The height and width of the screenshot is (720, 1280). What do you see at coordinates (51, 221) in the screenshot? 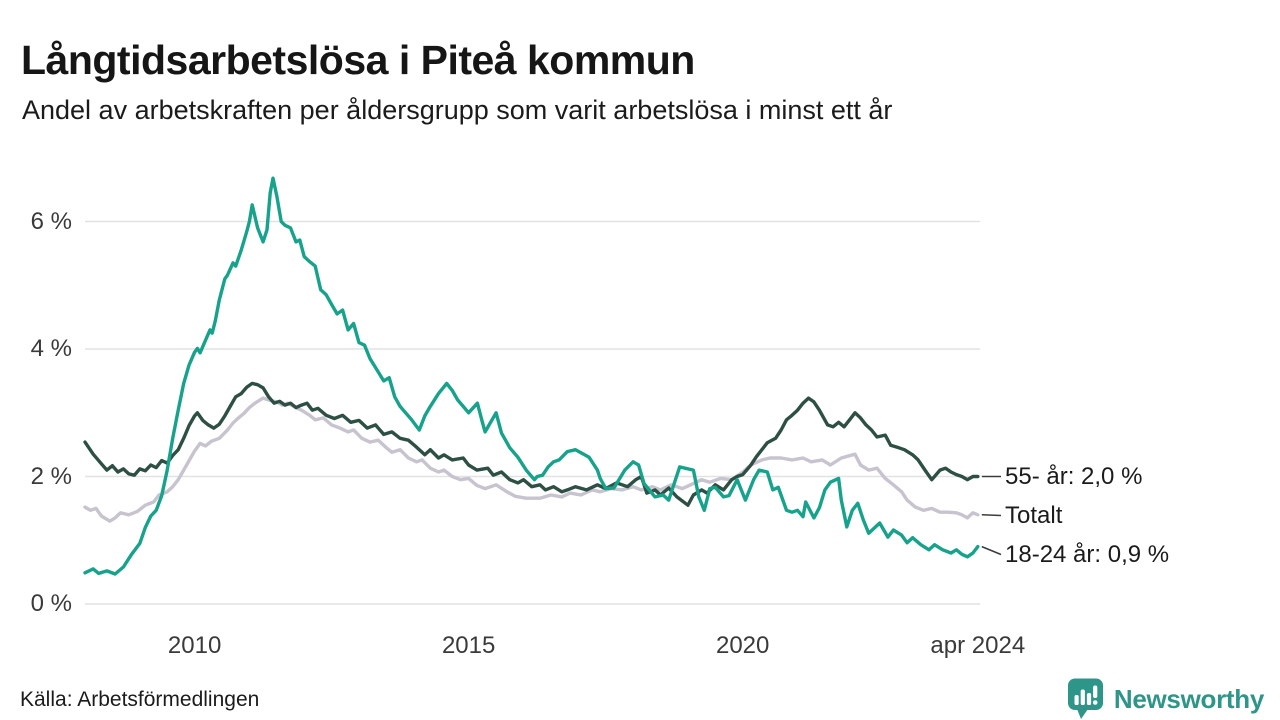
I see `y-axis-tick-label: 6 %` at bounding box center [51, 221].